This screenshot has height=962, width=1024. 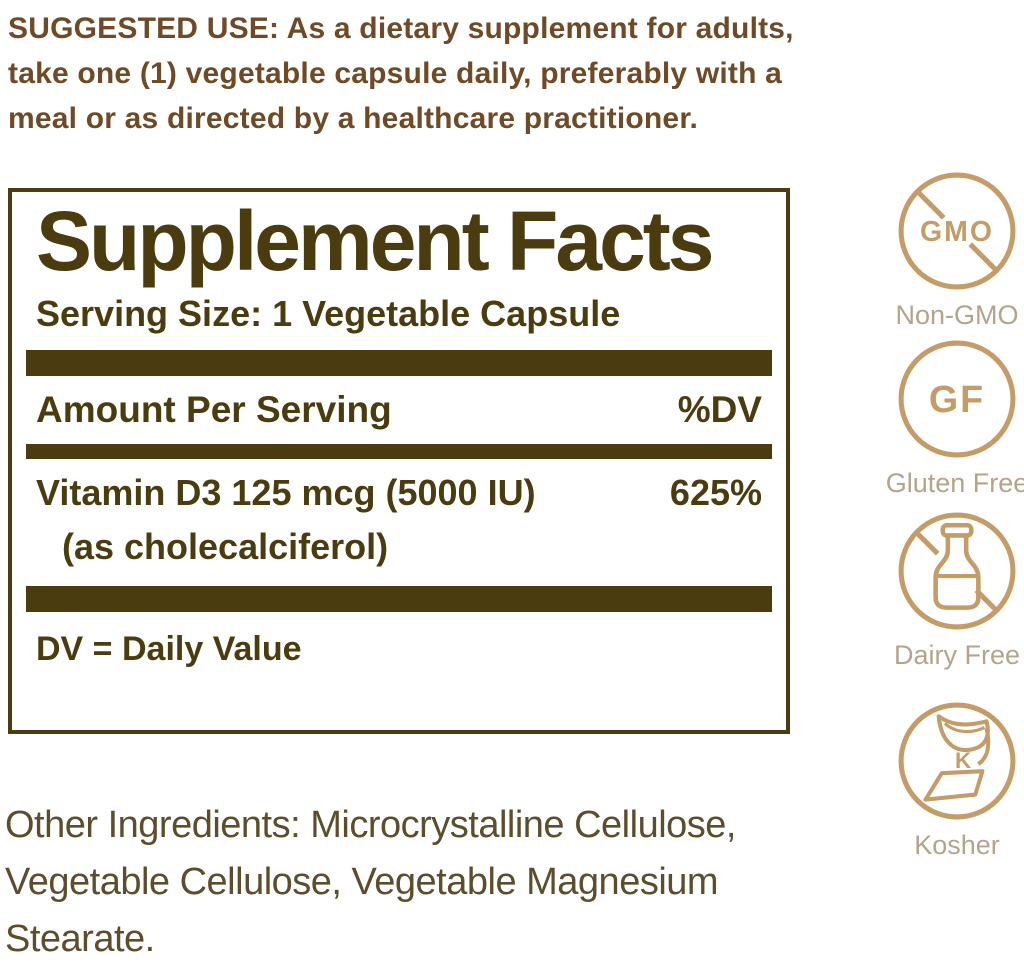 I want to click on badge-label: Dairy Free, so click(x=957, y=655).